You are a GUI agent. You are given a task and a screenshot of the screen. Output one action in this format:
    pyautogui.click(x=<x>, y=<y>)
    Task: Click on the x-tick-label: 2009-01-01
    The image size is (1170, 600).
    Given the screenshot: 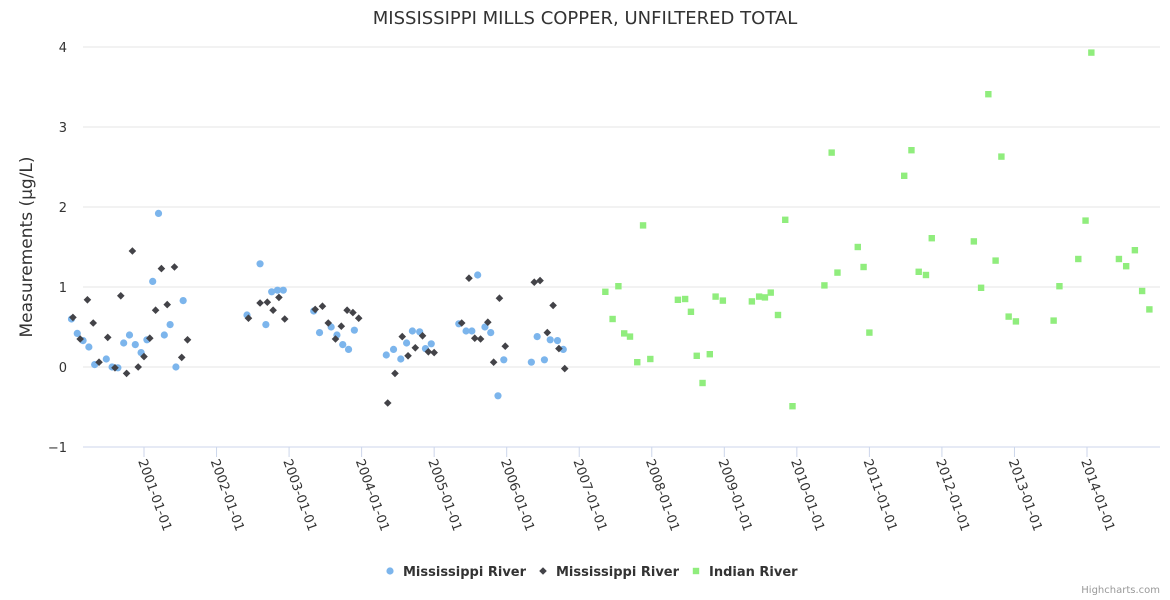 What is the action you would take?
    pyautogui.click(x=735, y=495)
    